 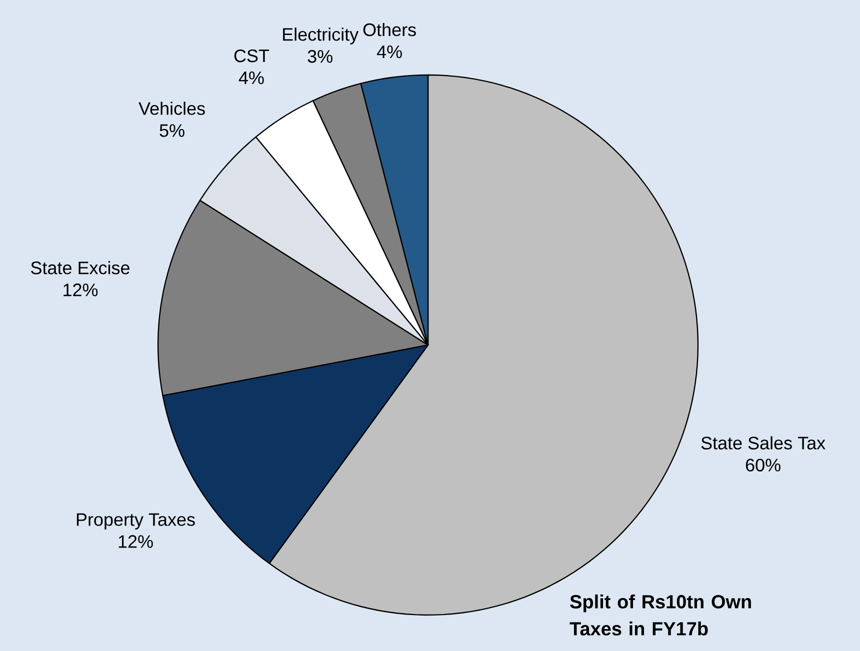 What do you see at coordinates (763, 465) in the screenshot?
I see `data-label: 60%` at bounding box center [763, 465].